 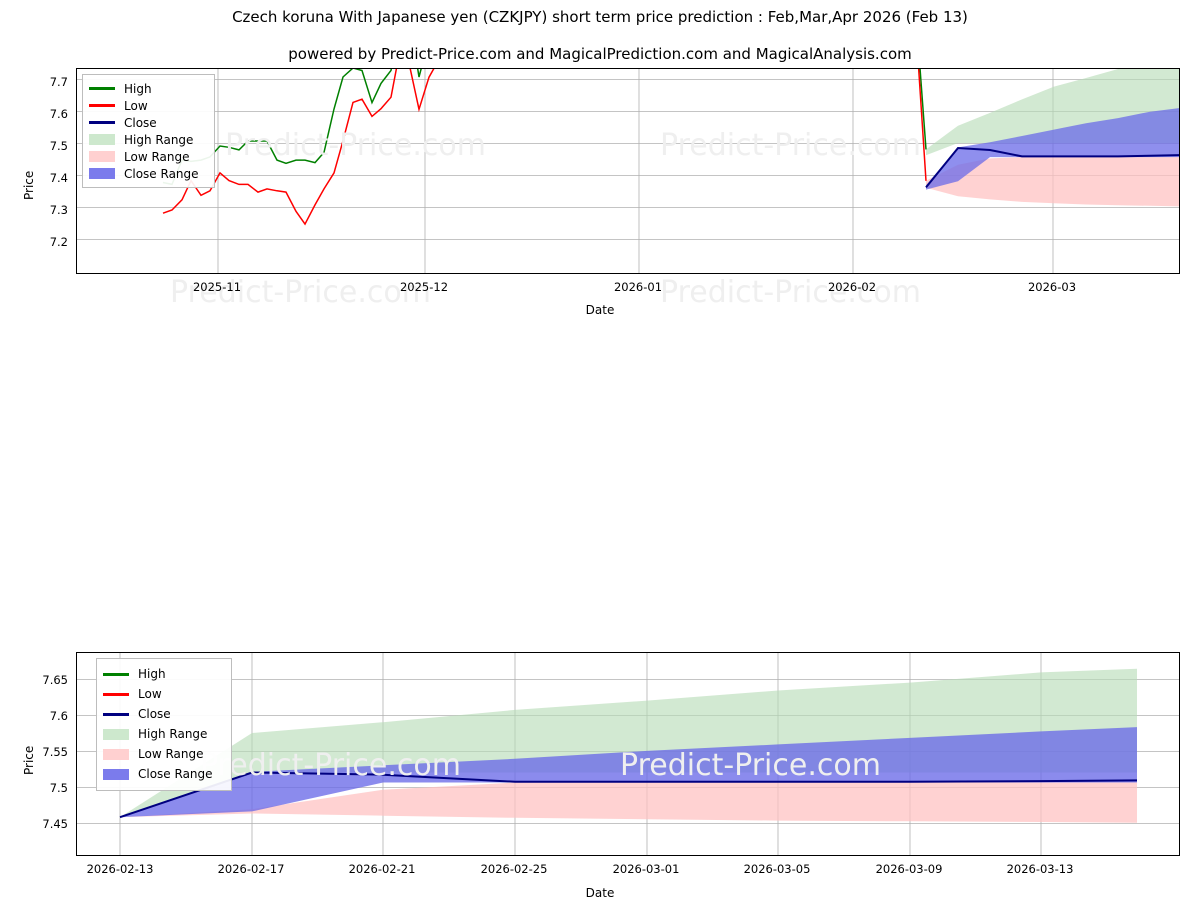 What do you see at coordinates (777, 869) in the screenshot?
I see `bottom-x-tick: 2026-03-05` at bounding box center [777, 869].